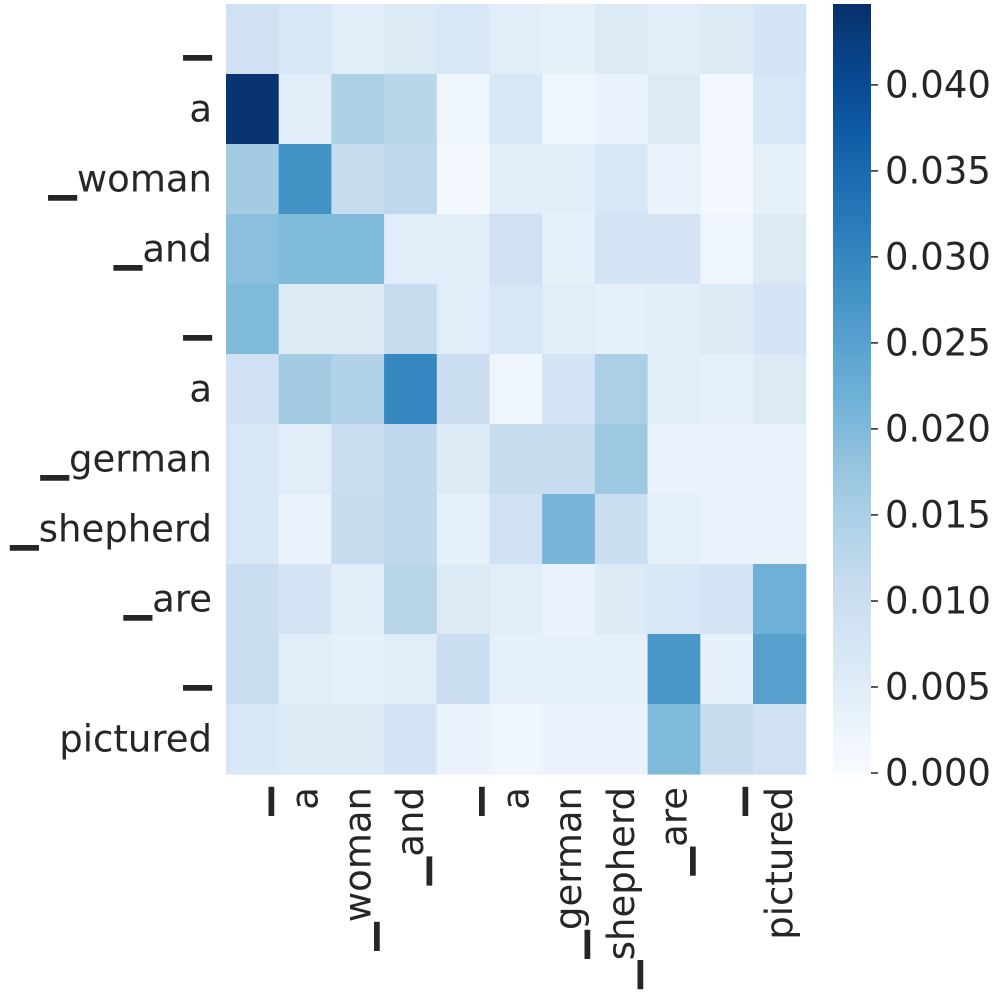  What do you see at coordinates (305, 798) in the screenshot?
I see `x-tick-label: a` at bounding box center [305, 798].